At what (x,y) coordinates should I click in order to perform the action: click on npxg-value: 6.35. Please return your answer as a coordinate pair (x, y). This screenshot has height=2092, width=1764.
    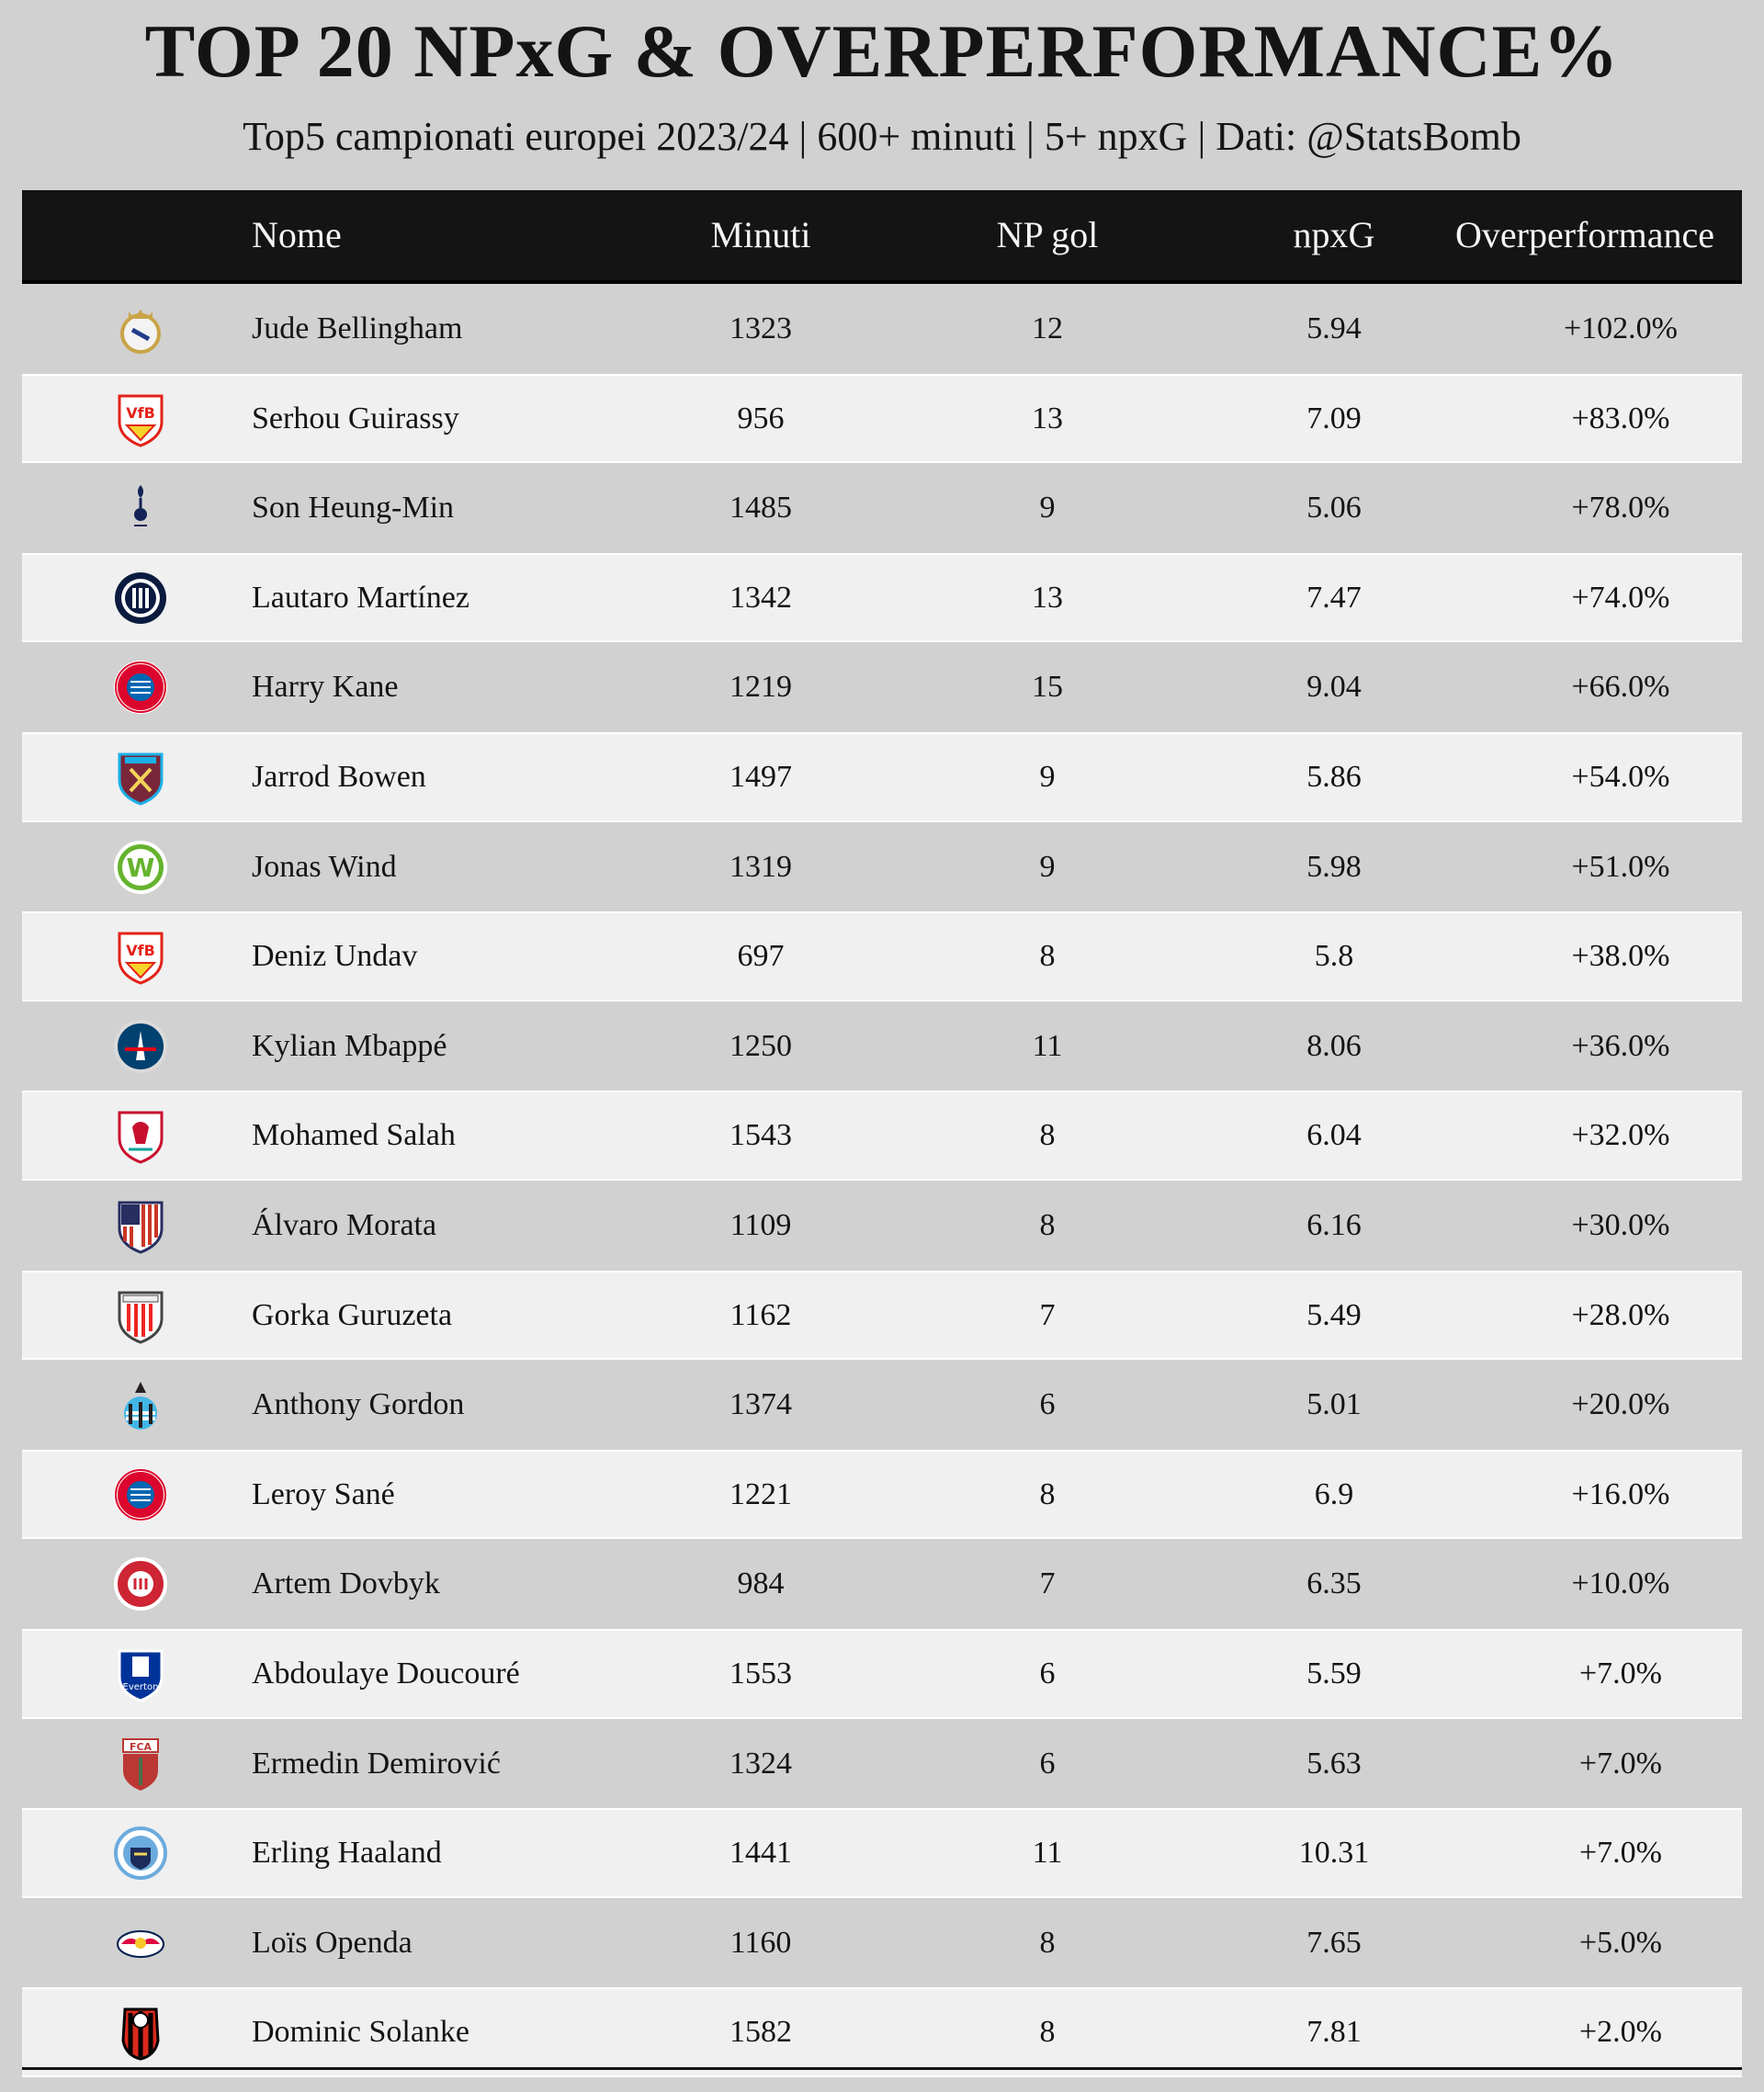
    Looking at the image, I should click on (1334, 1584).